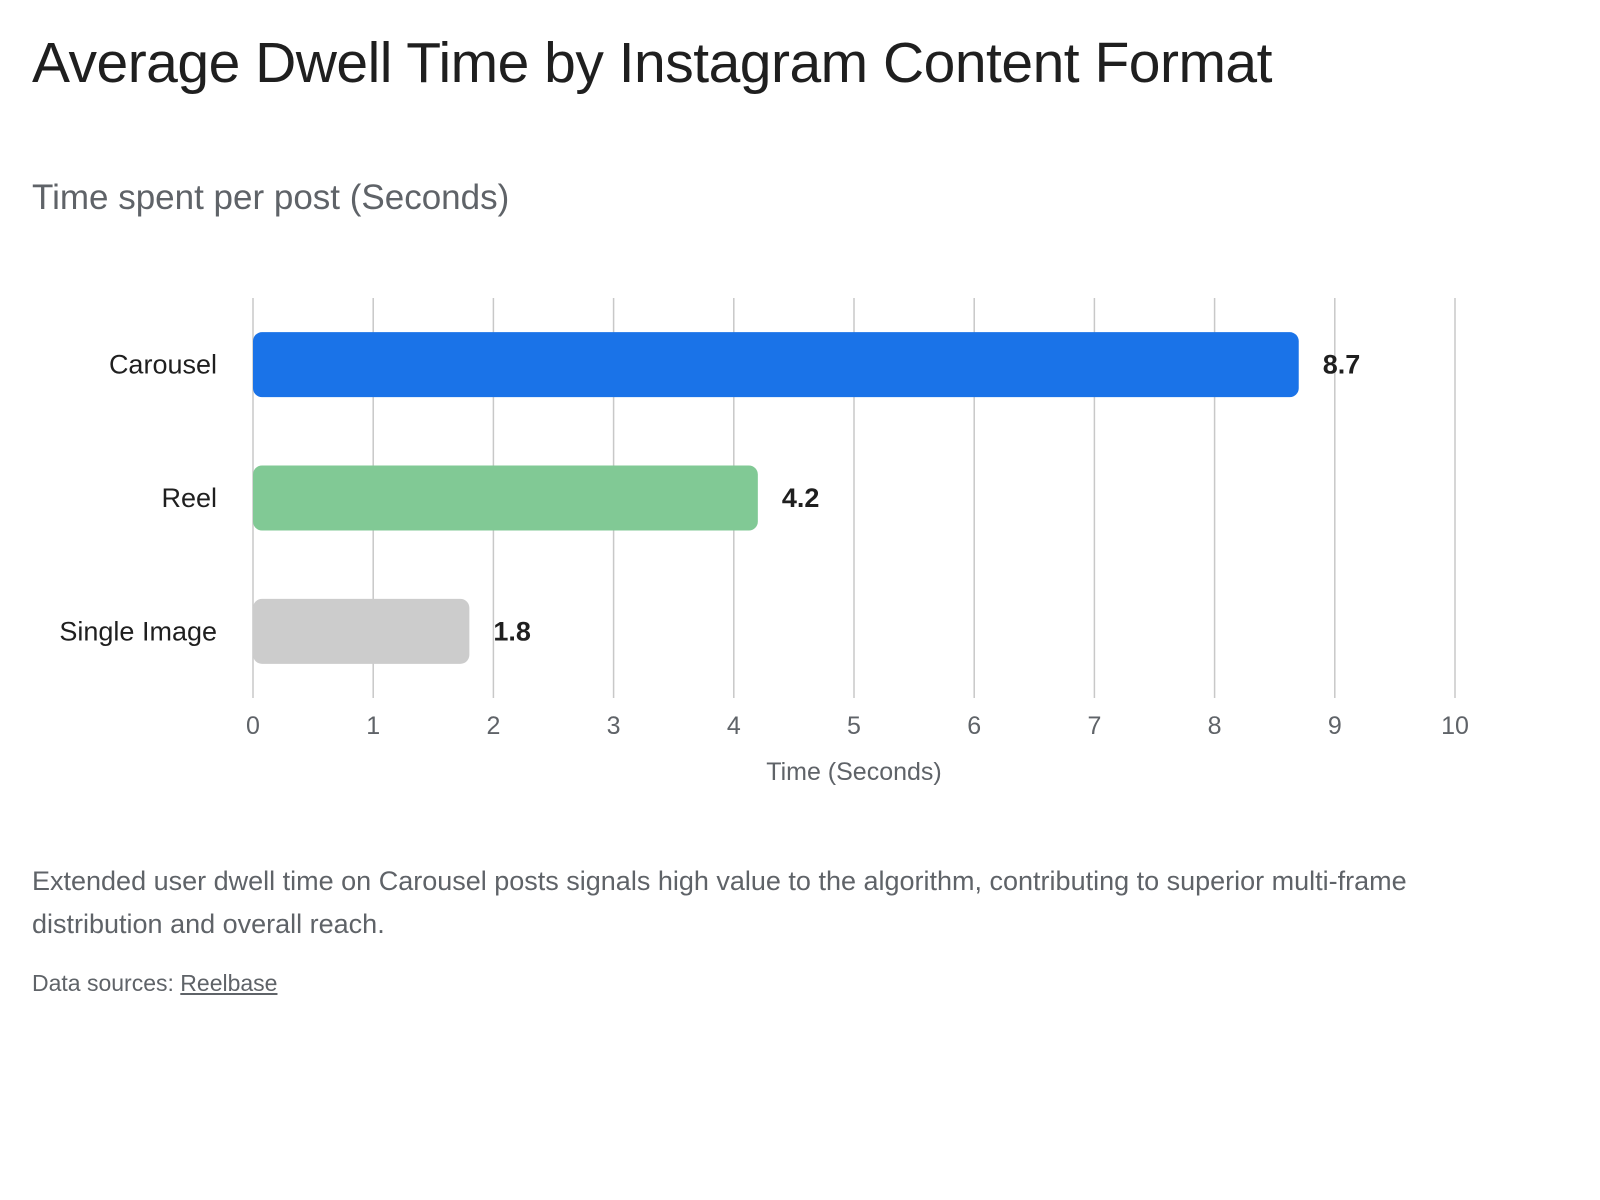  Describe the element at coordinates (163, 365) in the screenshot. I see `category-label: Carousel` at that location.